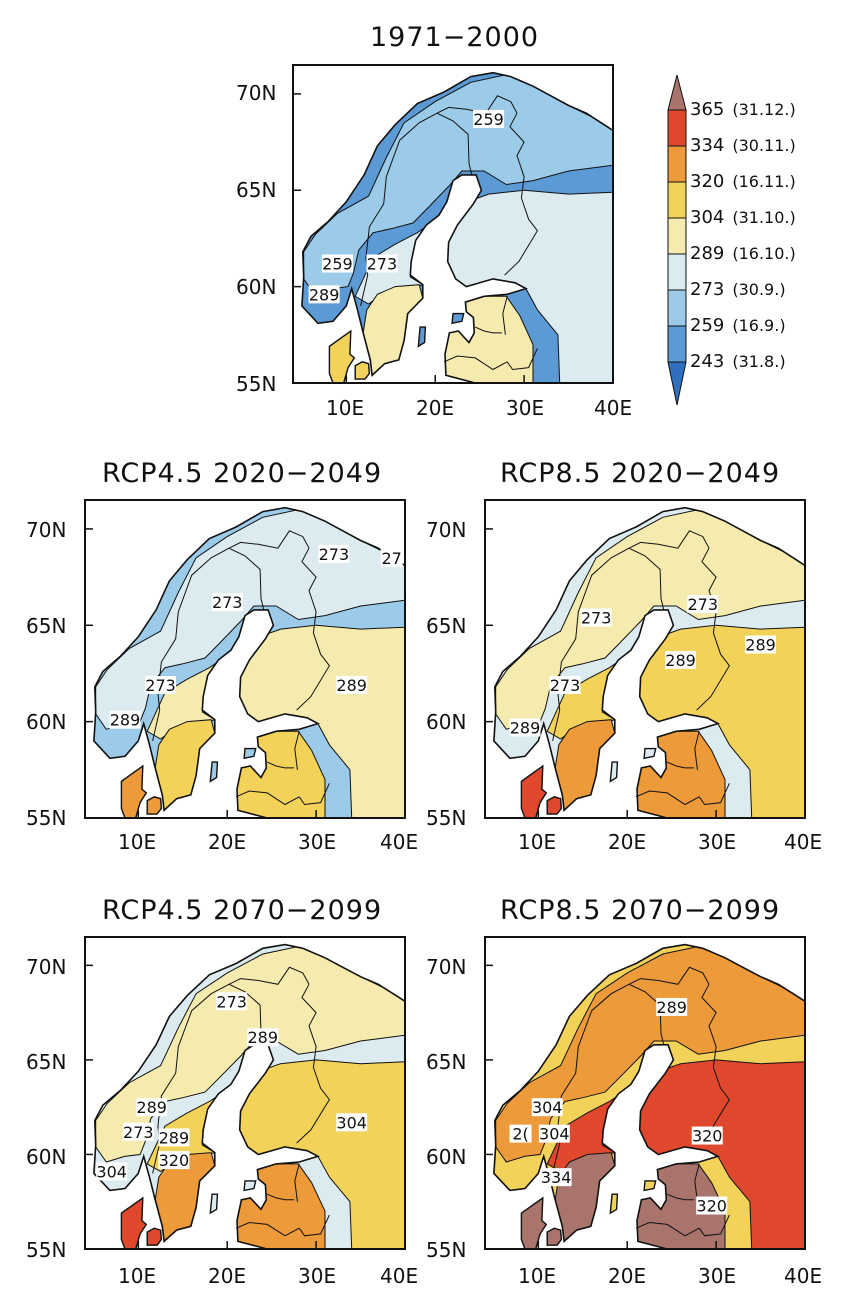 Image resolution: width=850 pixels, height=1316 pixels. What do you see at coordinates (645, 659) in the screenshot?
I see `map-panel-rcp85-2020-2049: 273 273 289 289 273 289` at bounding box center [645, 659].